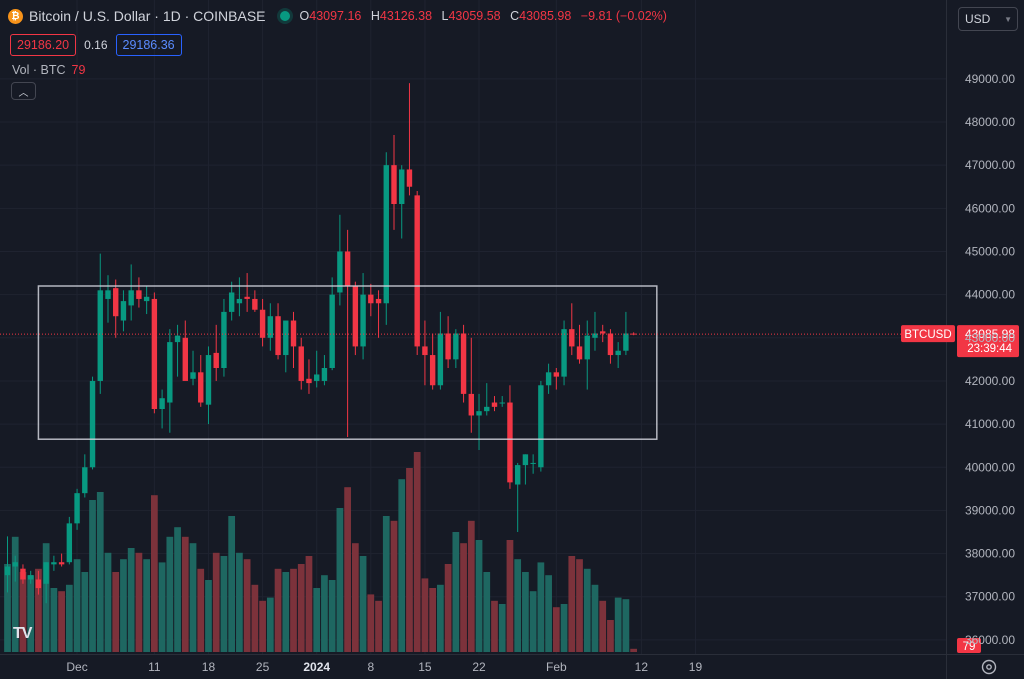  What do you see at coordinates (15, 16) in the screenshot?
I see `bitcoin-icon: ₿` at bounding box center [15, 16].